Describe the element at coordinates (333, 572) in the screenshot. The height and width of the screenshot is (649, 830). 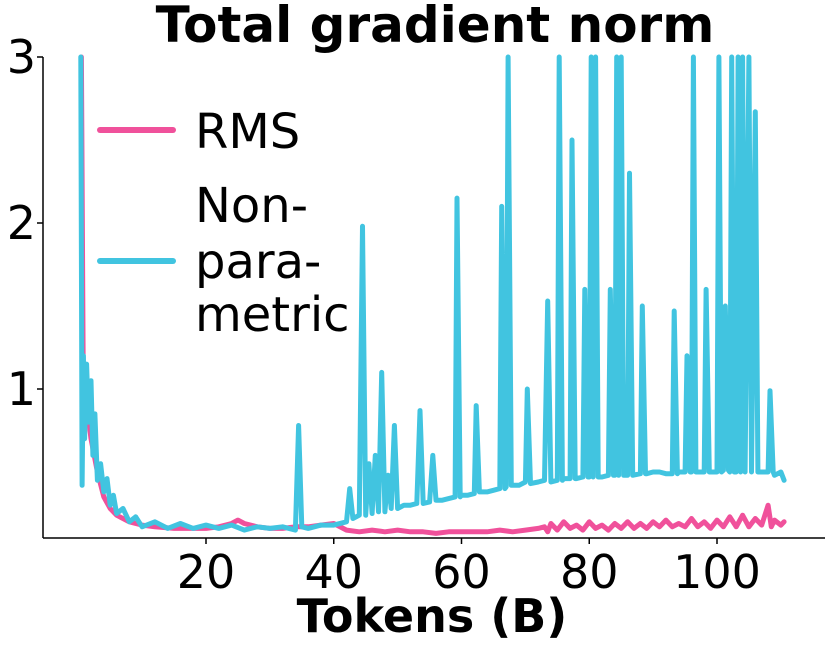
I see `x-tick-label: 40` at that location.